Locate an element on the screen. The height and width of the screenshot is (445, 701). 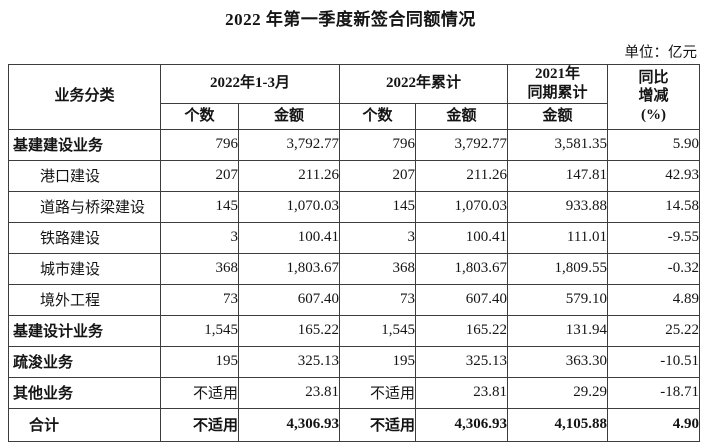
cell-q1-amount: 1,803.67 is located at coordinates (289, 268).